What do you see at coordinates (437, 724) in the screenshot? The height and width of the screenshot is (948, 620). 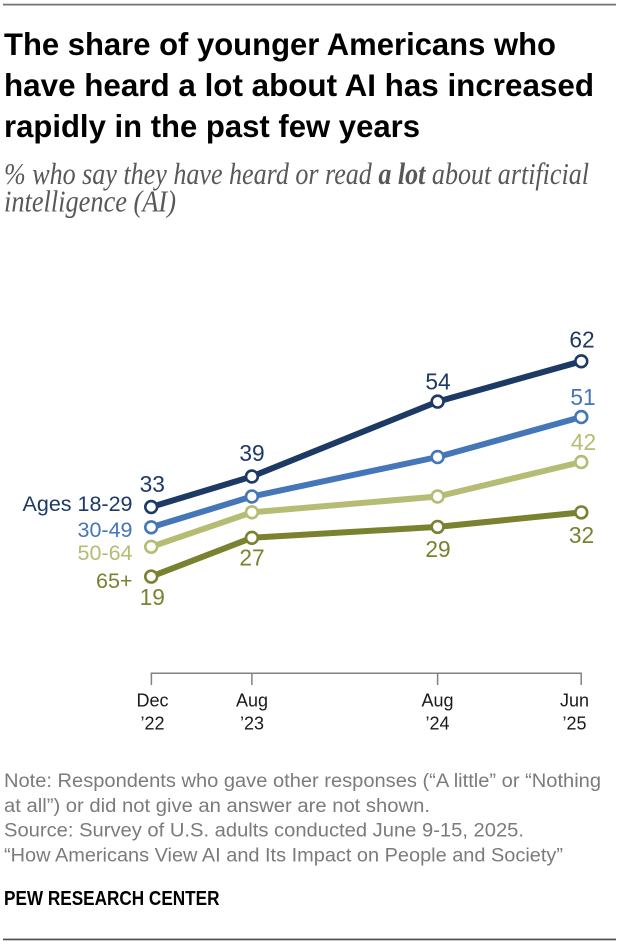 I see `svg-text: ’24` at bounding box center [437, 724].